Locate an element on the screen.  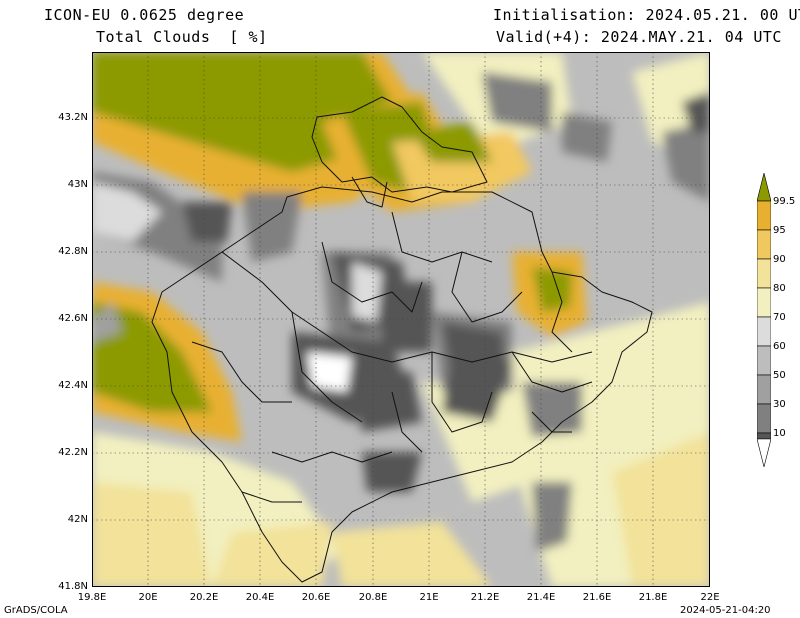
colorbar-label: 50 is located at coordinates (779, 375).